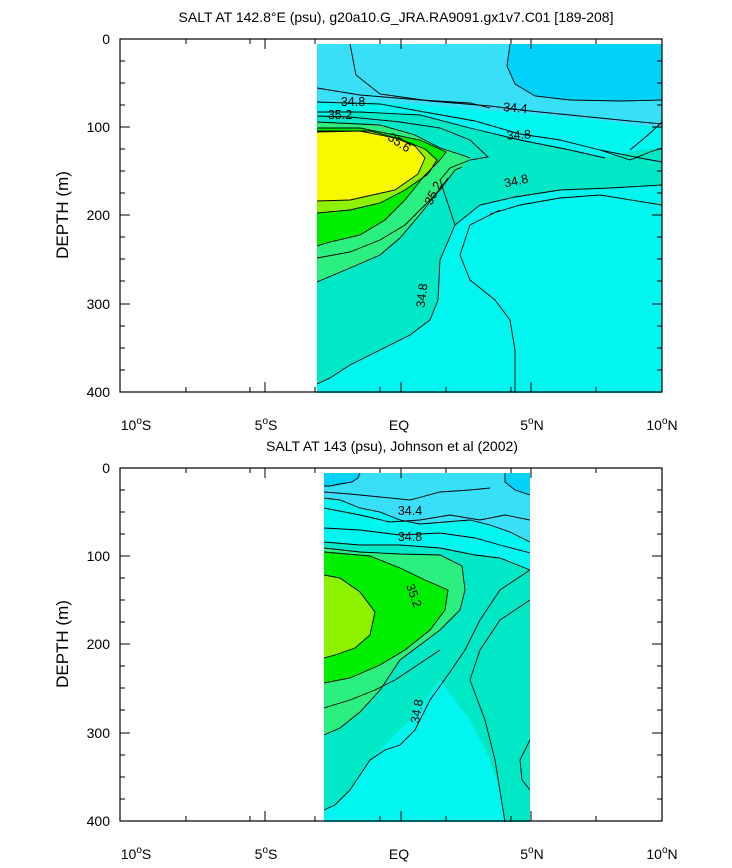  Describe the element at coordinates (266, 424) in the screenshot. I see `model-xtick-5s: 5oS` at that location.